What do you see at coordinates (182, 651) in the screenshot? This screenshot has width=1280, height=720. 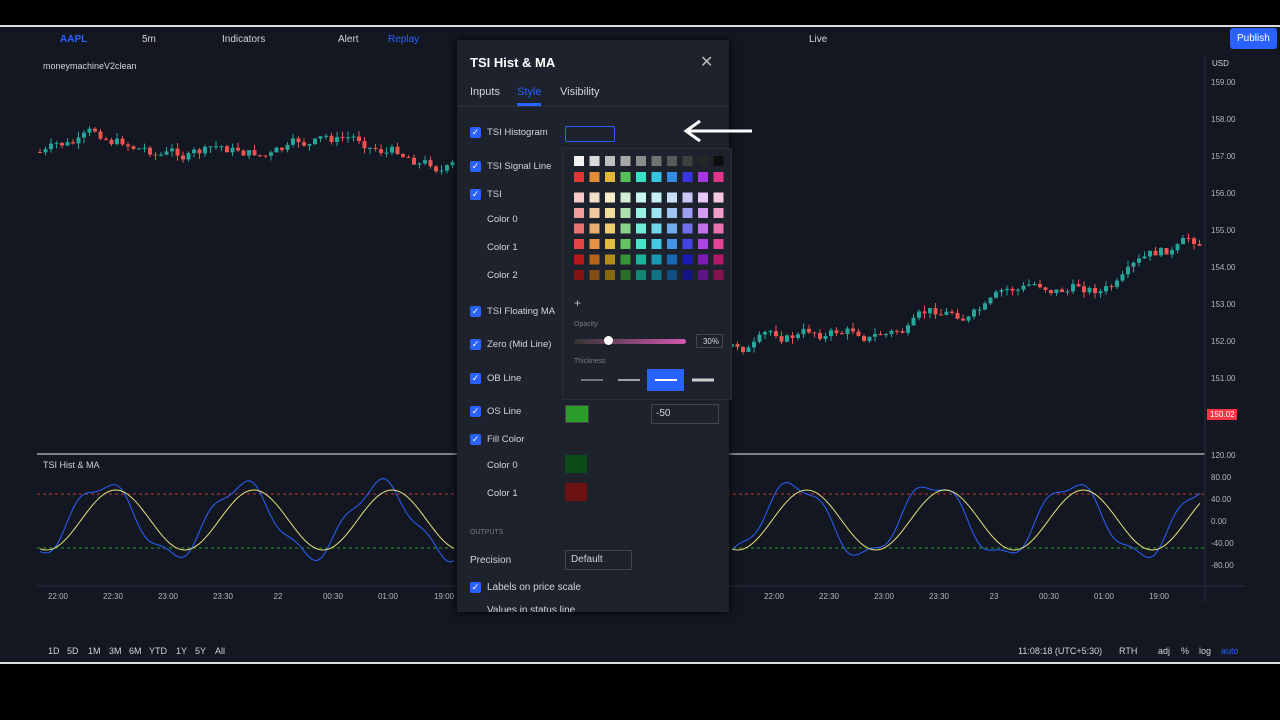 I see `range-button: 1Y` at bounding box center [182, 651].